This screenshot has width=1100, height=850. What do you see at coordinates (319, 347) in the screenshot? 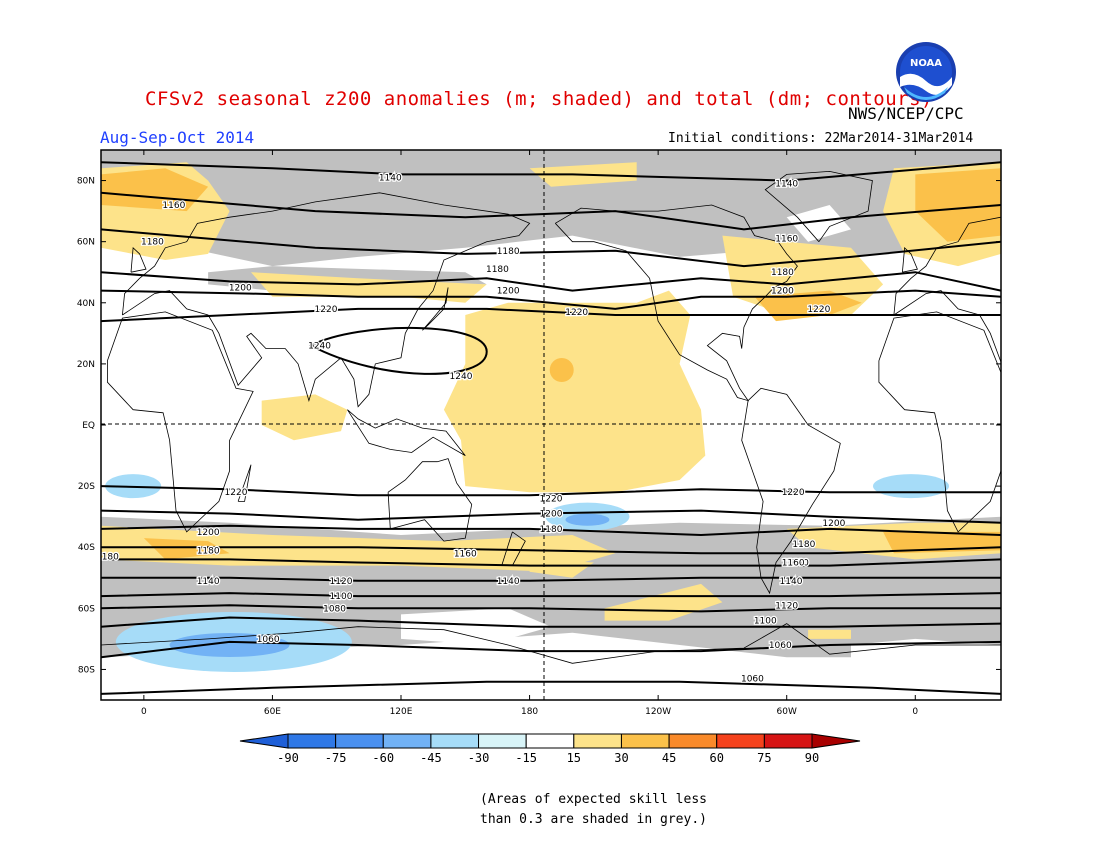
I see `contour-label: 1240` at bounding box center [319, 347].